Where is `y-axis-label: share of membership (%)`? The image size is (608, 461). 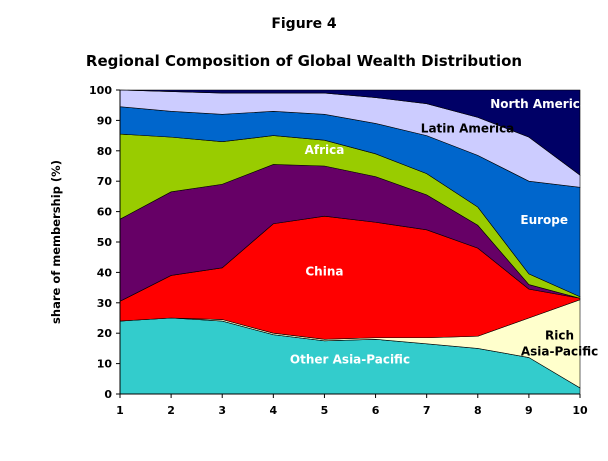
y-axis-label: share of membership (%) is located at coordinates (56, 242).